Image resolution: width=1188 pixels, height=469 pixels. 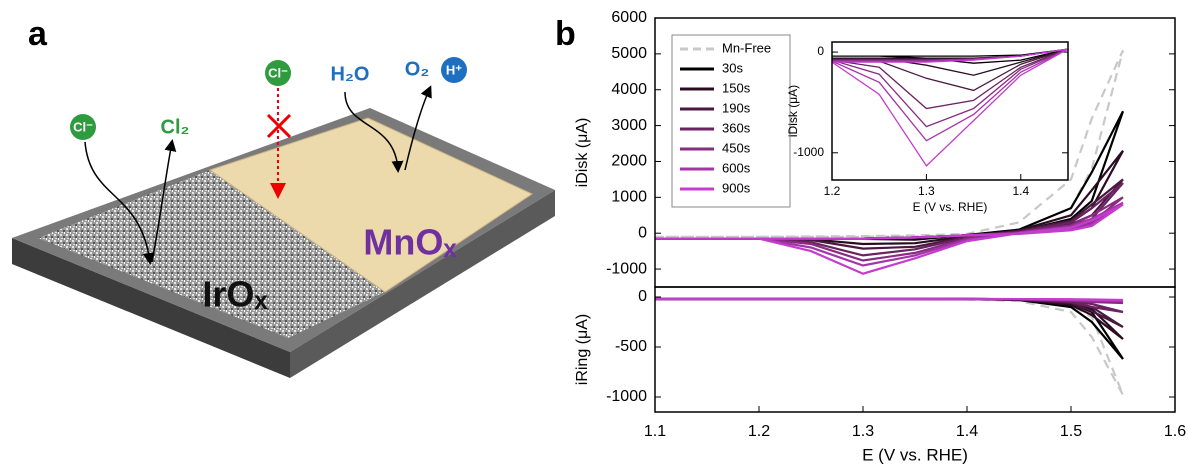 I want to click on inset-background, so click(x=950, y=111).